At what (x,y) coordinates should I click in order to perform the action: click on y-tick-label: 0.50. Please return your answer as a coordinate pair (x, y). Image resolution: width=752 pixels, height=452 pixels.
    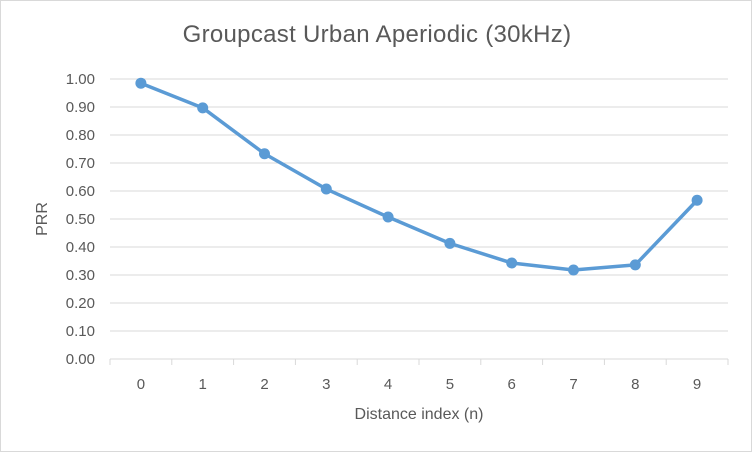
    Looking at the image, I should click on (80, 219).